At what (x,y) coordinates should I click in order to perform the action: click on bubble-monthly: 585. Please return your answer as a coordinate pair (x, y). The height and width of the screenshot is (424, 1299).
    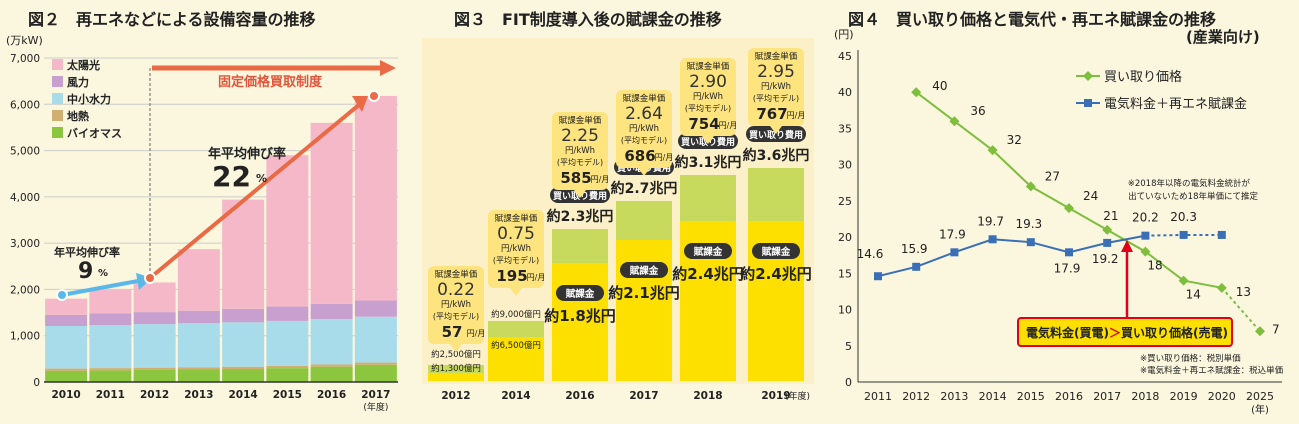
    Looking at the image, I should click on (575, 178).